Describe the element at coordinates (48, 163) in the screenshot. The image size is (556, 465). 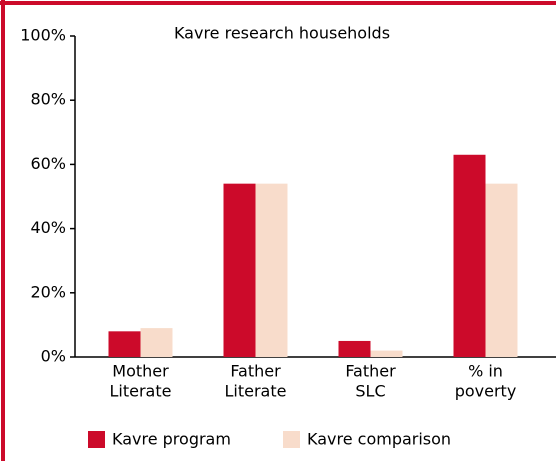
I see `y-tick-label: 60%` at that location.